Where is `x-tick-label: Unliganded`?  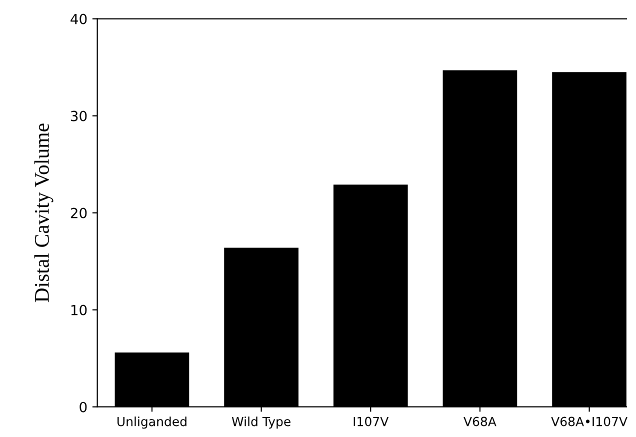 x-tick-label: Unliganded is located at coordinates (152, 422).